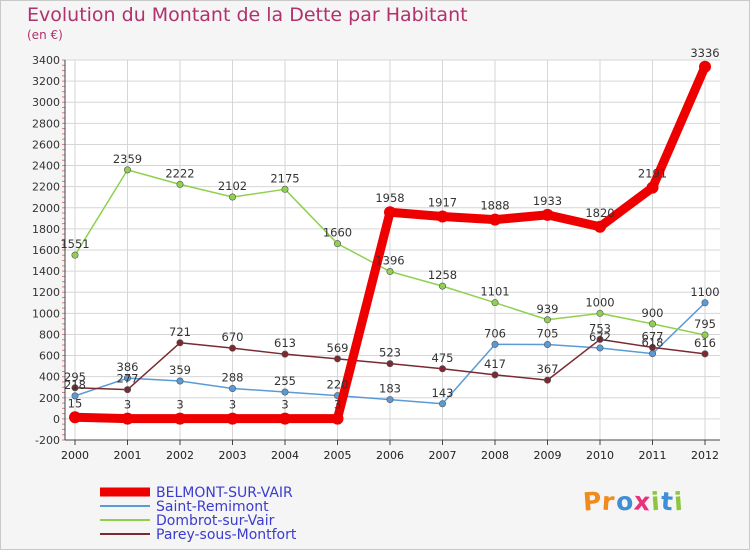 The image size is (750, 550). Describe the element at coordinates (49, 398) in the screenshot. I see `y-tick-label: 200` at that location.